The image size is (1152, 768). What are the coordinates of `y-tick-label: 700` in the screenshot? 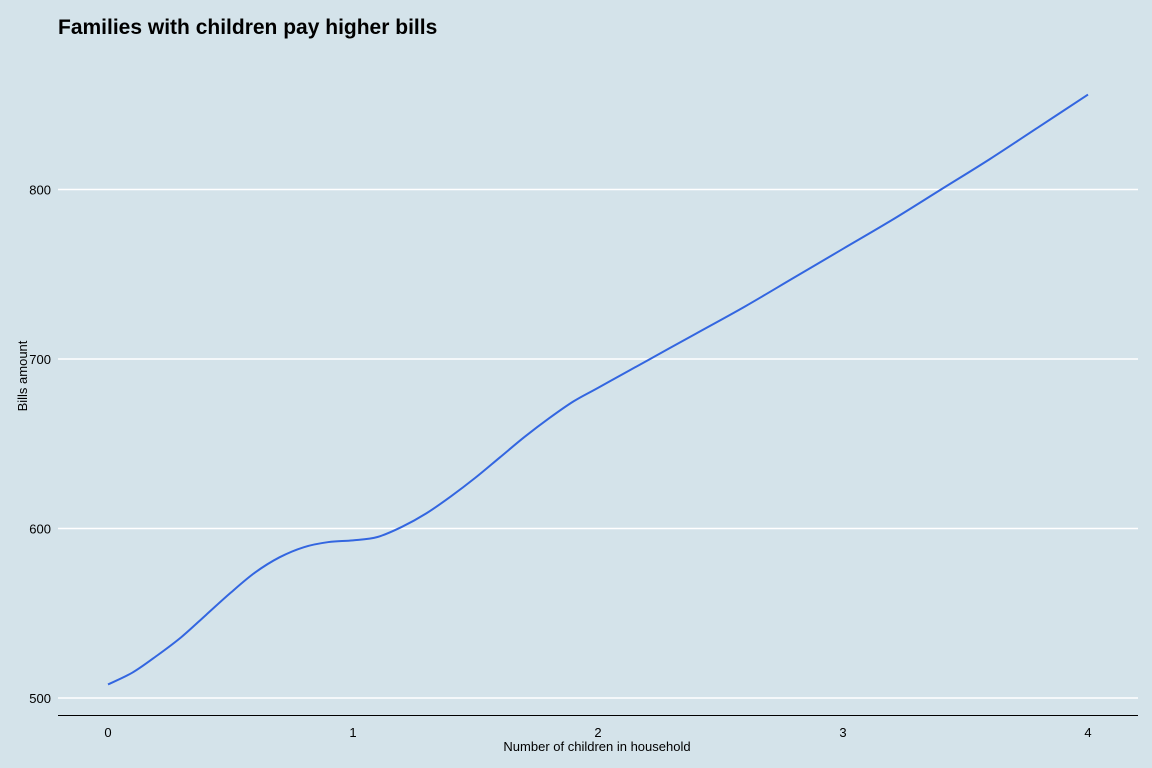 It's located at (40, 359).